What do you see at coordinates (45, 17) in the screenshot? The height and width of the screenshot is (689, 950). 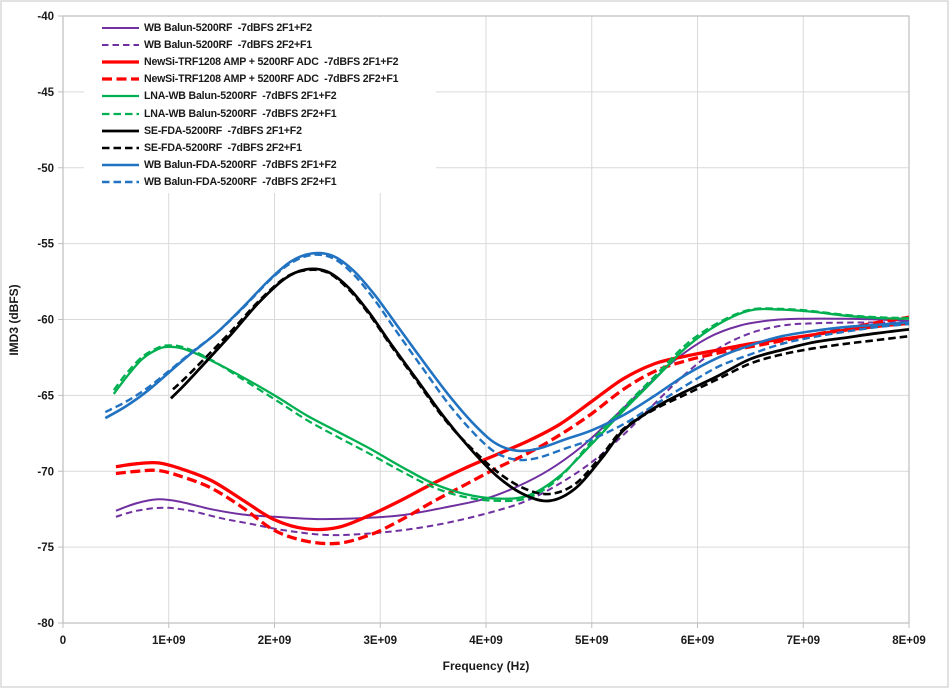 I see `y-tick-label: -40` at bounding box center [45, 17].